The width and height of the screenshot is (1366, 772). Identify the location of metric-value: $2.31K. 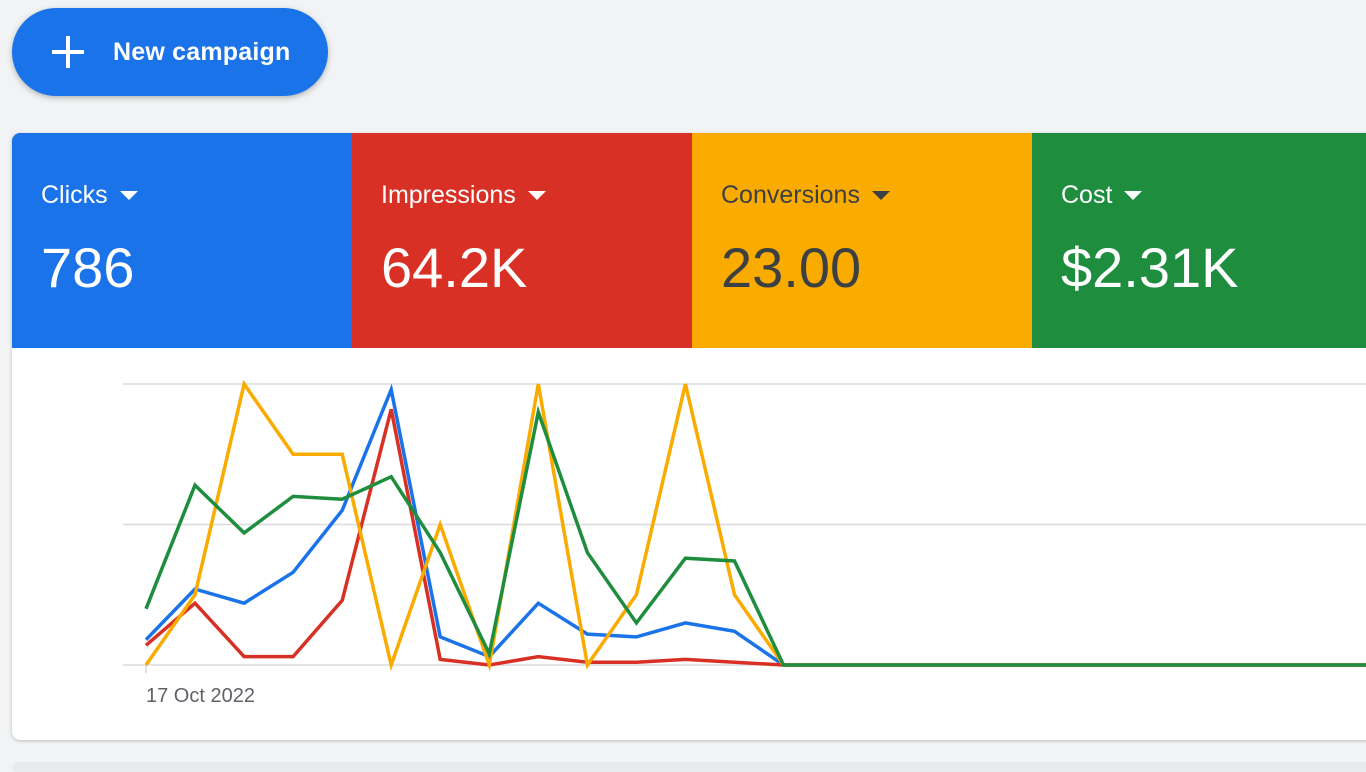
(1150, 267).